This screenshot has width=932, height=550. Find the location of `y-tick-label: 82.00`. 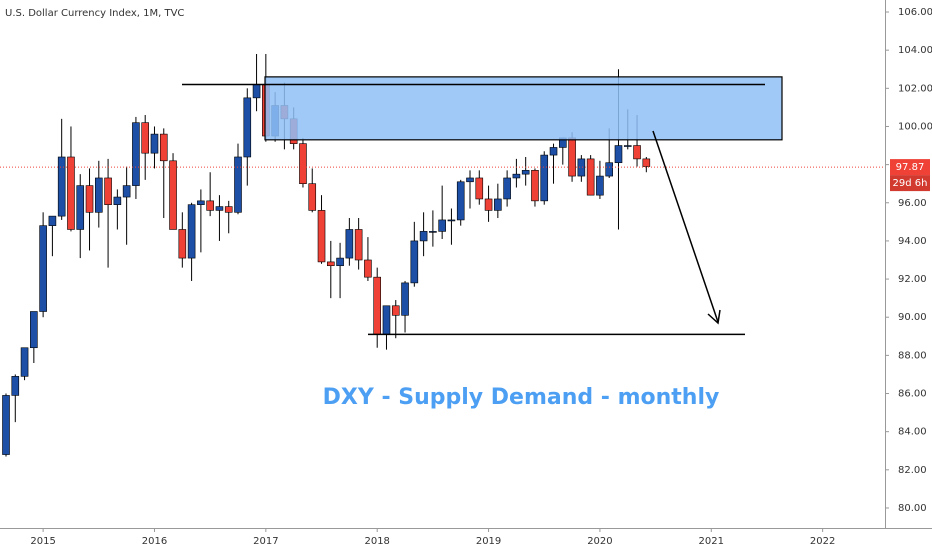

y-tick-label: 82.00 is located at coordinates (912, 470).